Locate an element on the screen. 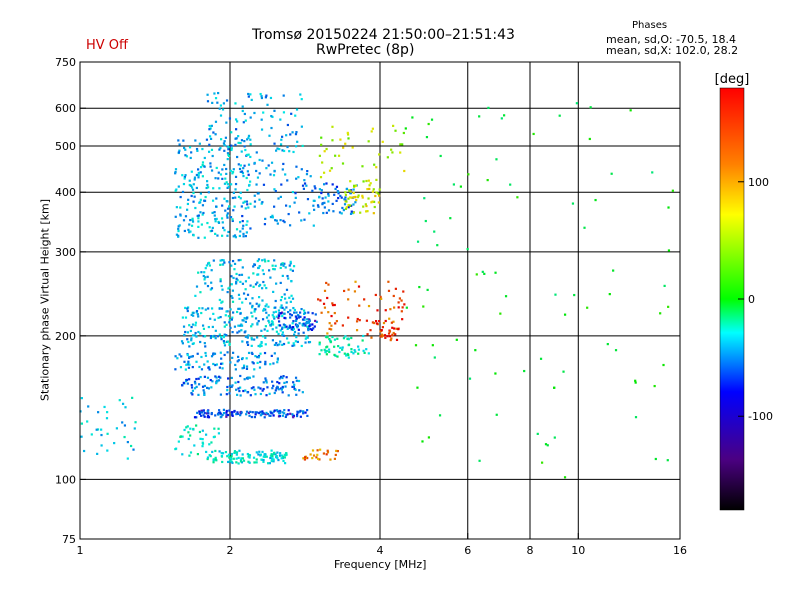 The height and width of the screenshot is (600, 800). x-tick-label: 8 is located at coordinates (530, 550).